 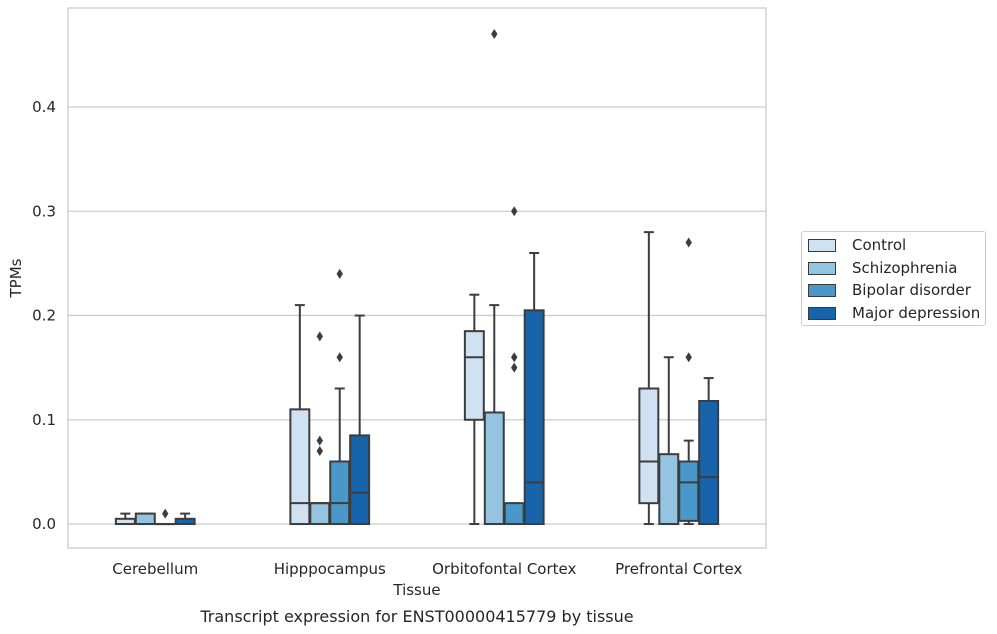 I want to click on y-tick-label: 0.2, so click(x=44, y=316).